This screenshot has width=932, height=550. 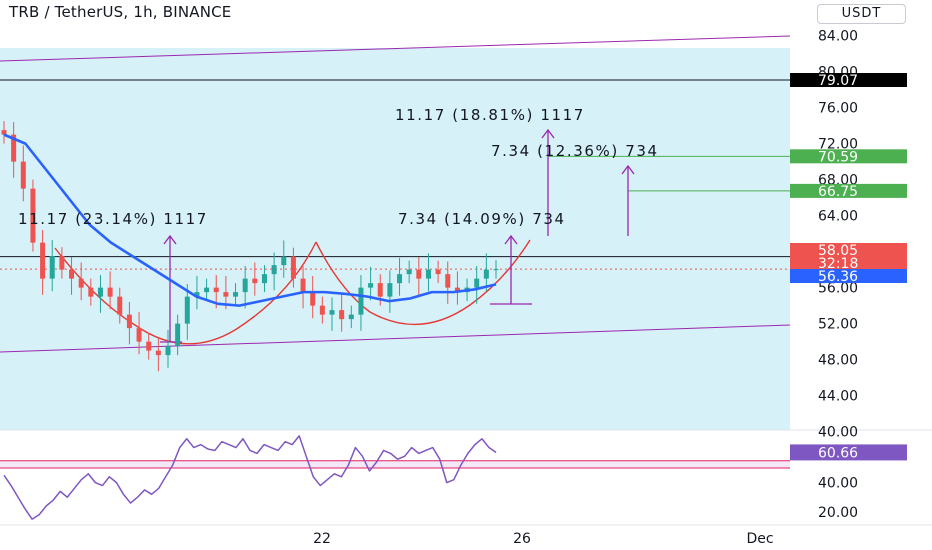 What do you see at coordinates (170, 239) in the screenshot?
I see `measure-arrow-cup1-head` at bounding box center [170, 239].